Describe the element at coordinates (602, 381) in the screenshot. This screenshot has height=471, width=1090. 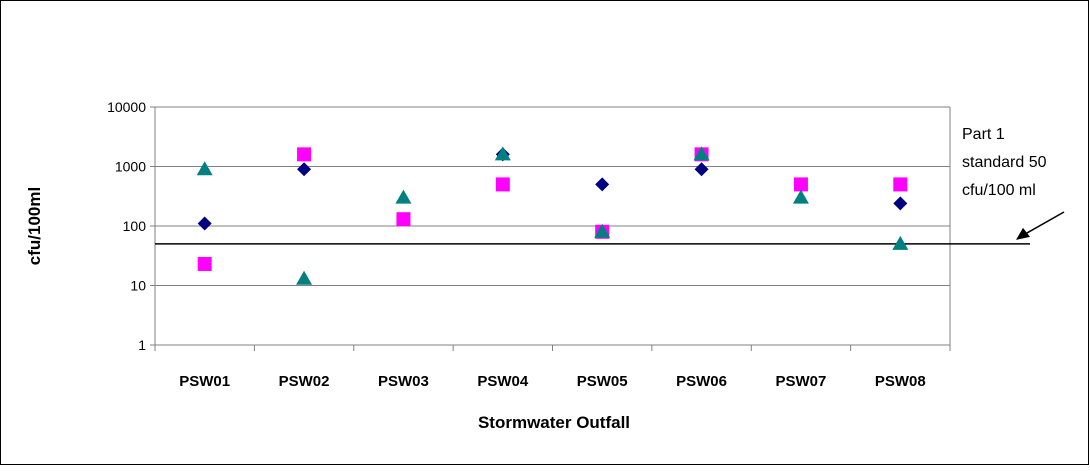
I see `x-category-label: PSW05` at that location.